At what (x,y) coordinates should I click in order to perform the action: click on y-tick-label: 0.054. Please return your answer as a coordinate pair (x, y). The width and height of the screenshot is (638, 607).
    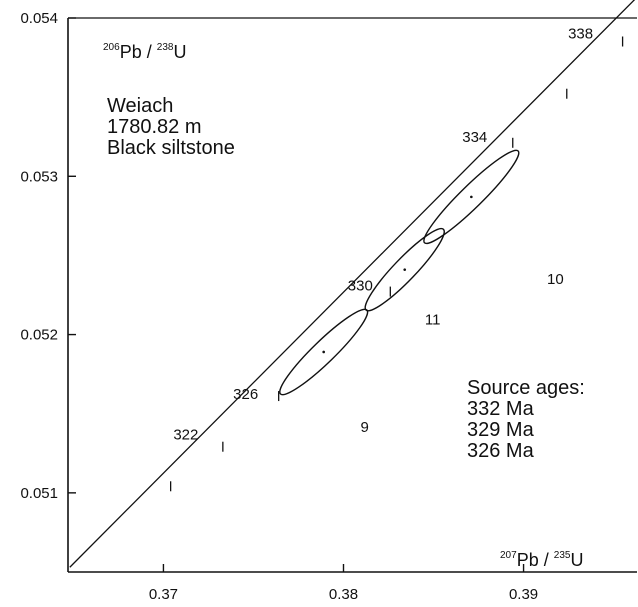
    Looking at the image, I should click on (39, 18).